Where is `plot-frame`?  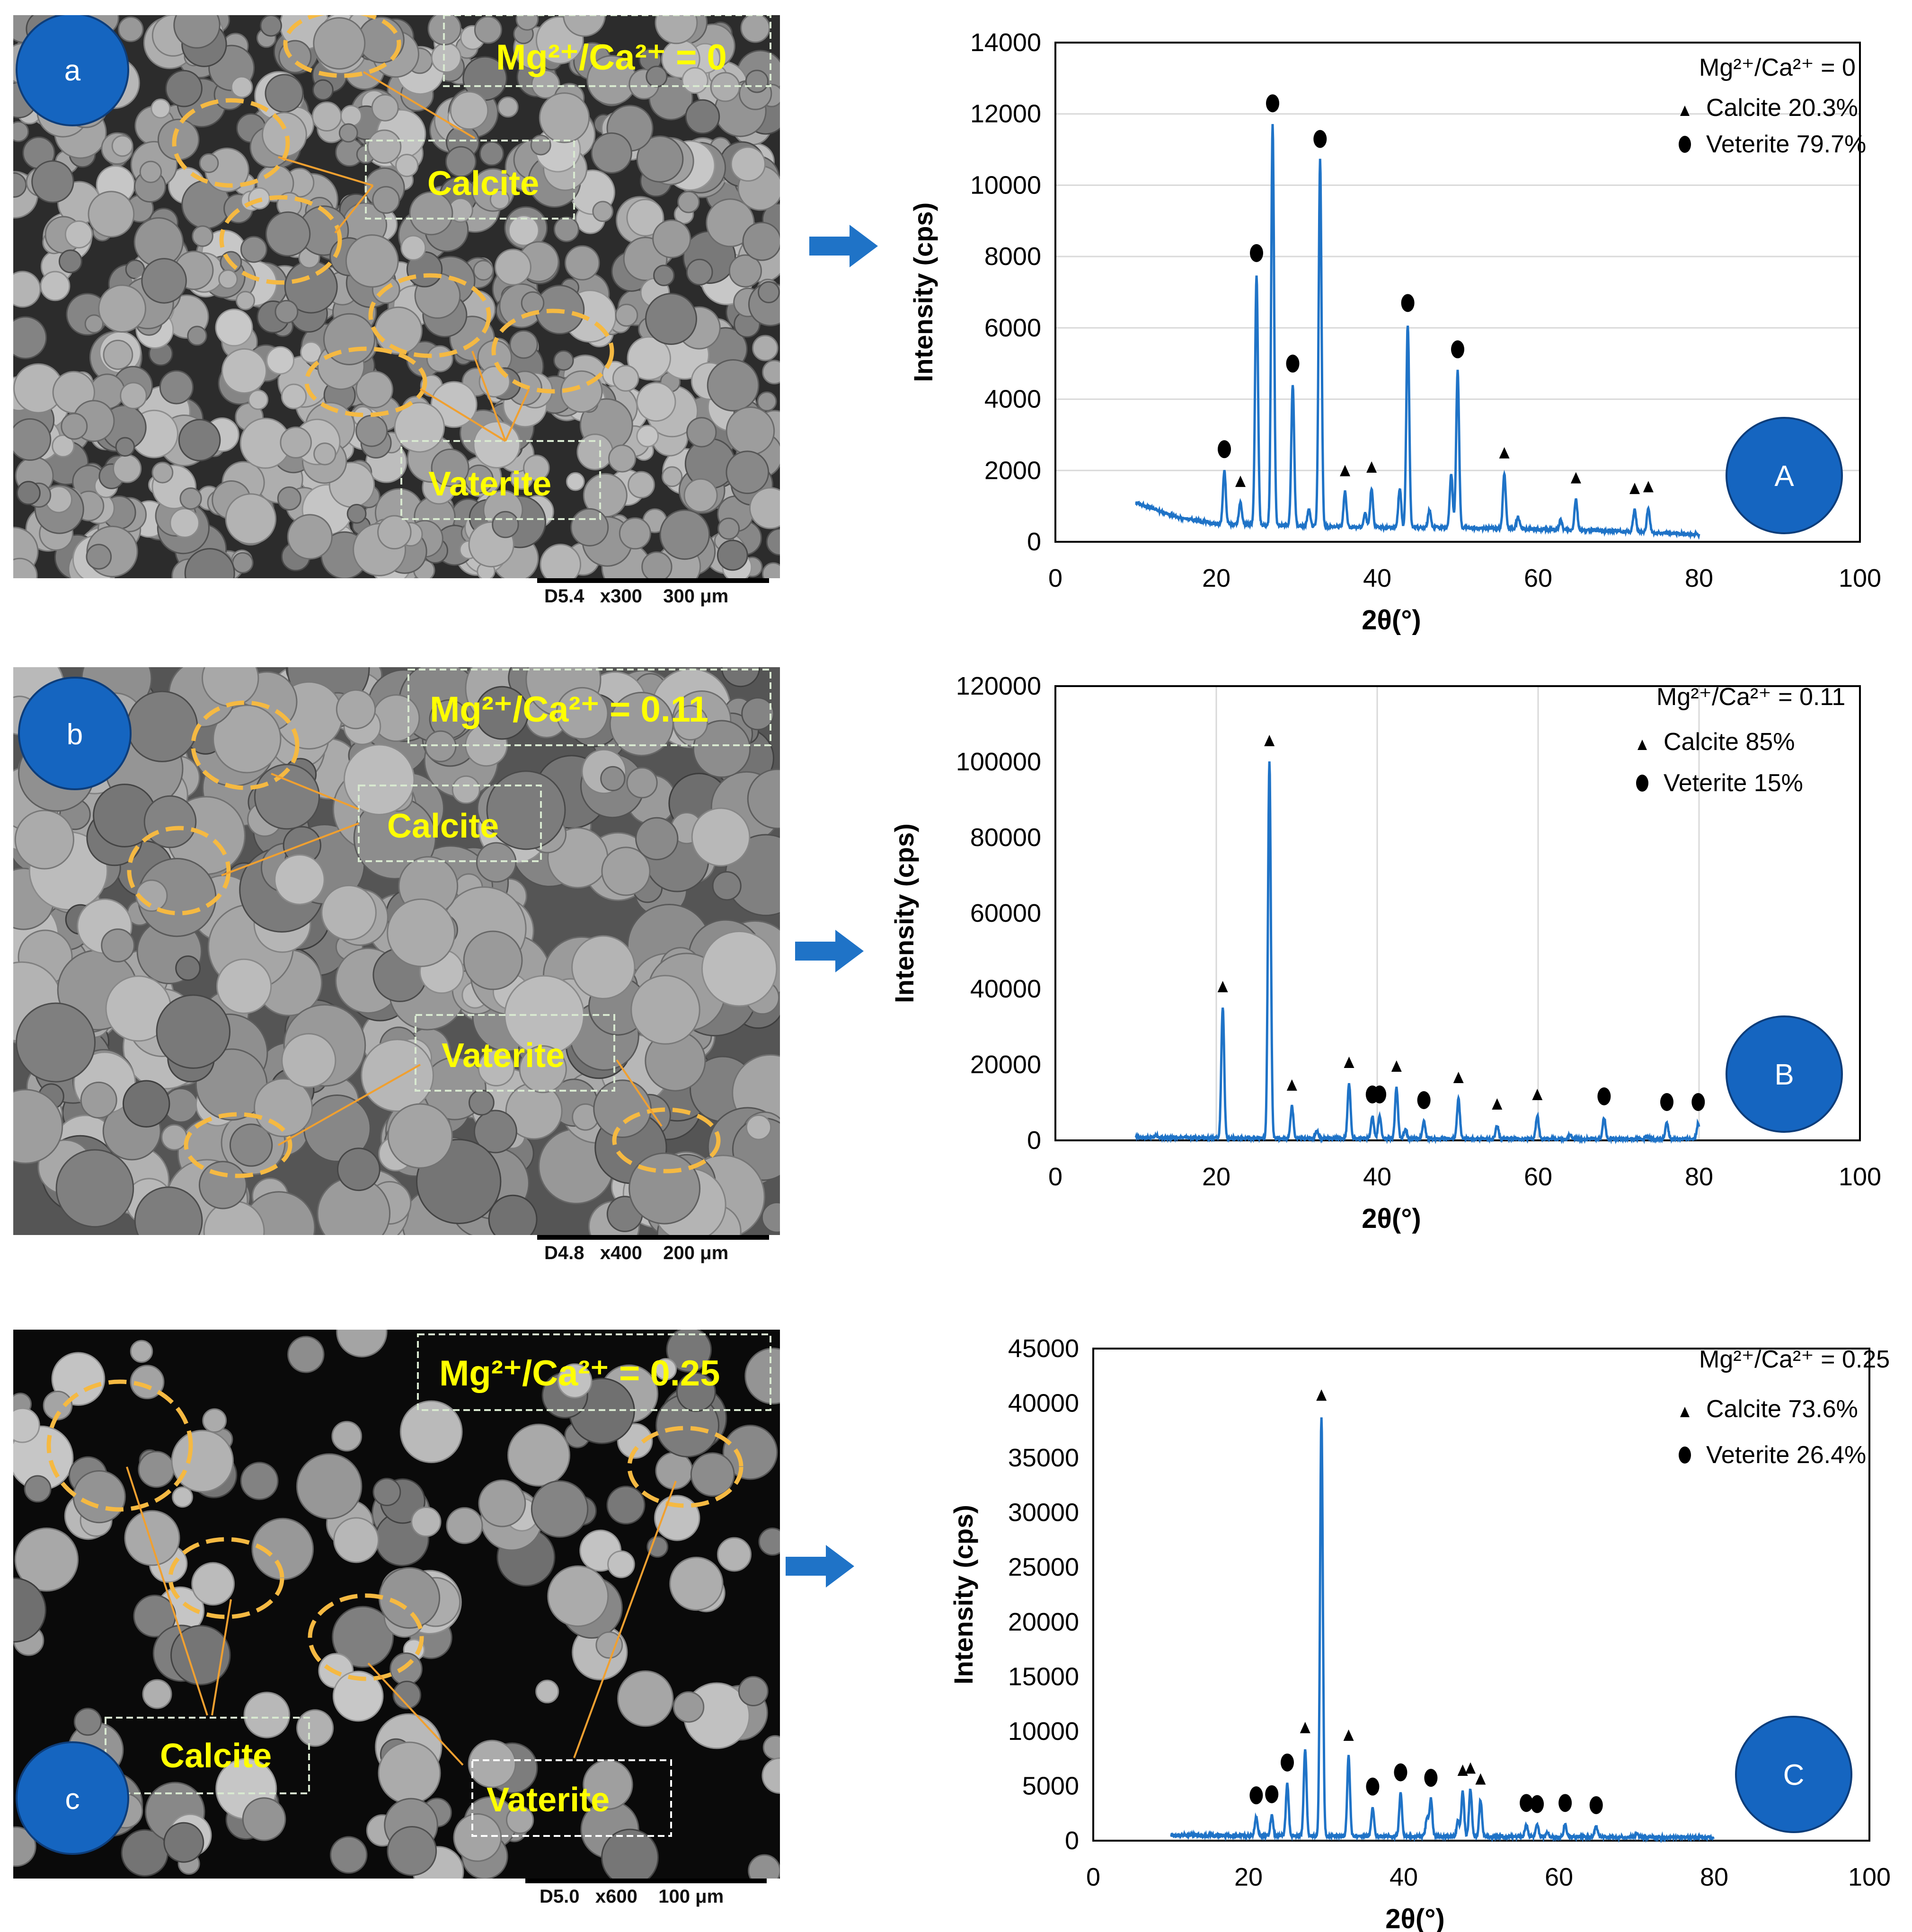
plot-frame is located at coordinates (1457, 292).